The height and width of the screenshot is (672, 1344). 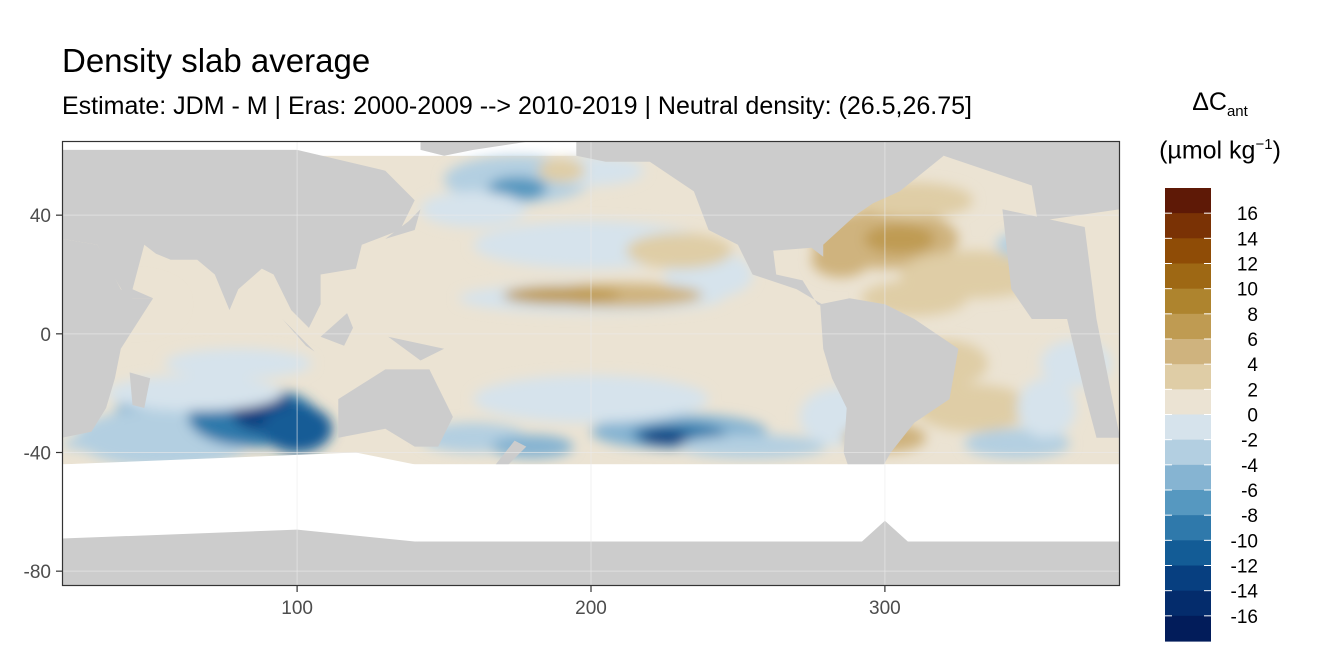 I want to click on nodata-edge, so click(x=591, y=461).